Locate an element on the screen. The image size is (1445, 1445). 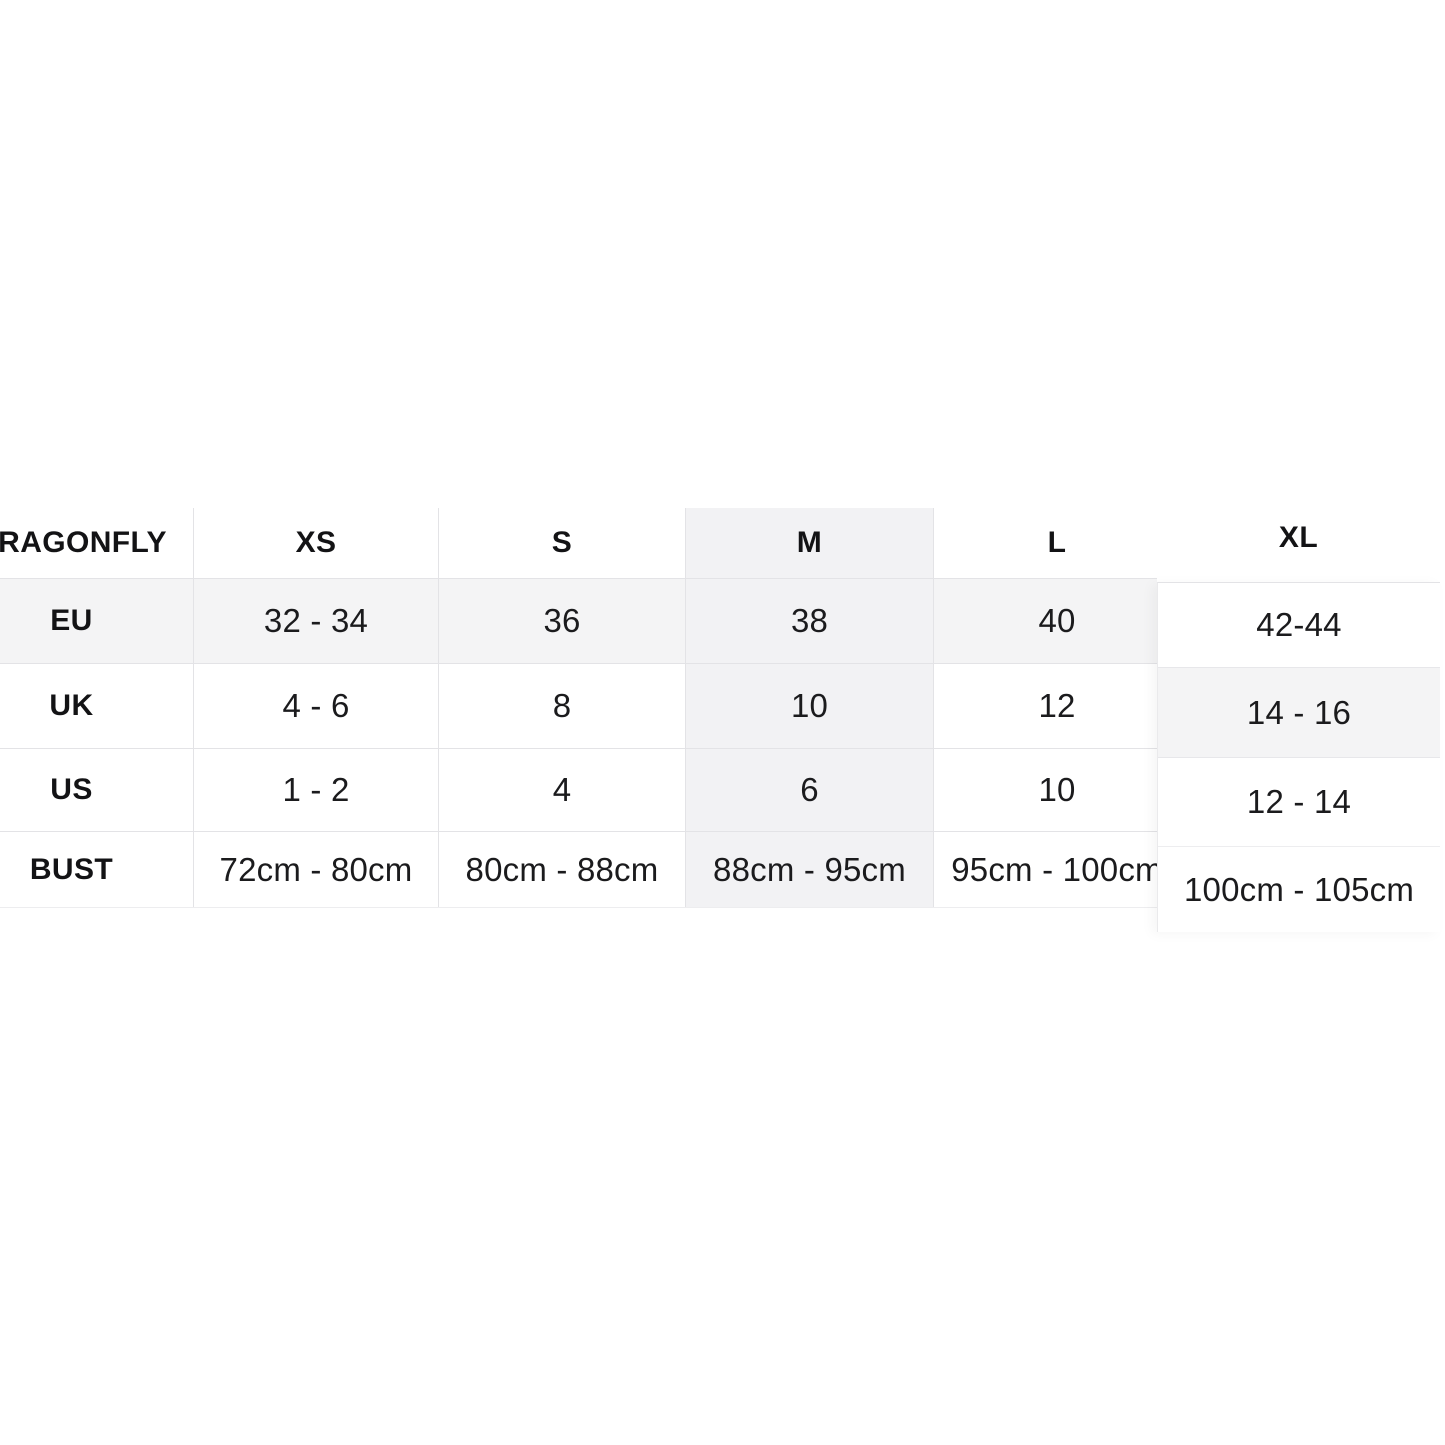
cell-eu-xs: 32 - 34 is located at coordinates (315, 621).